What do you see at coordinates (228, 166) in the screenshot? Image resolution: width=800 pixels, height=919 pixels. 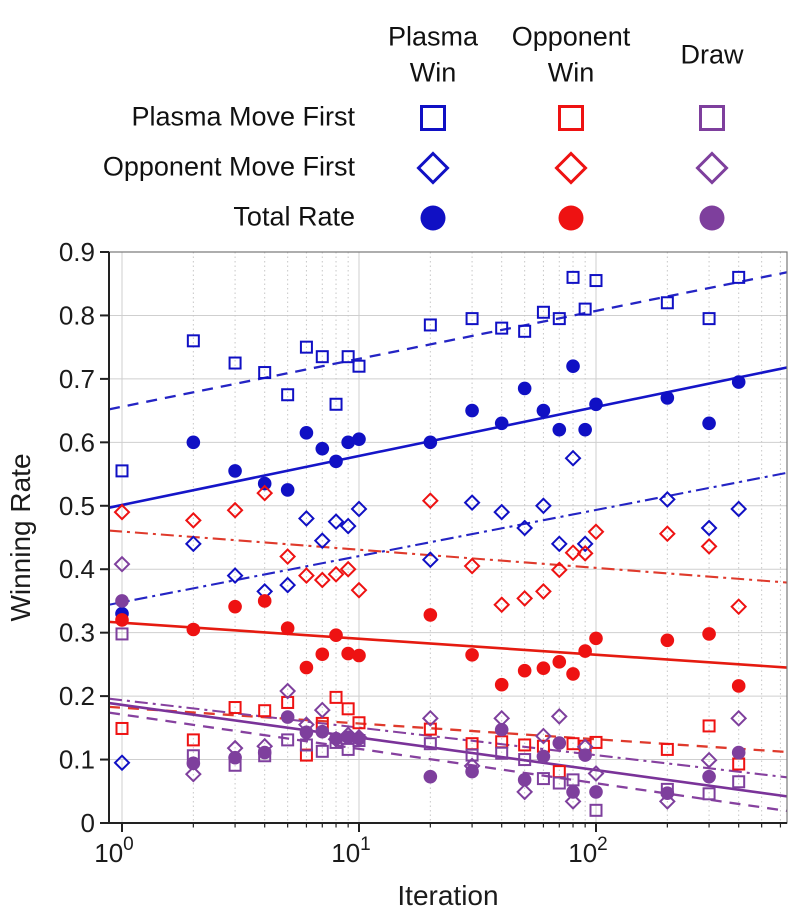 I see `legend-row-label-opponent-move-first: Opponent Move First` at bounding box center [228, 166].